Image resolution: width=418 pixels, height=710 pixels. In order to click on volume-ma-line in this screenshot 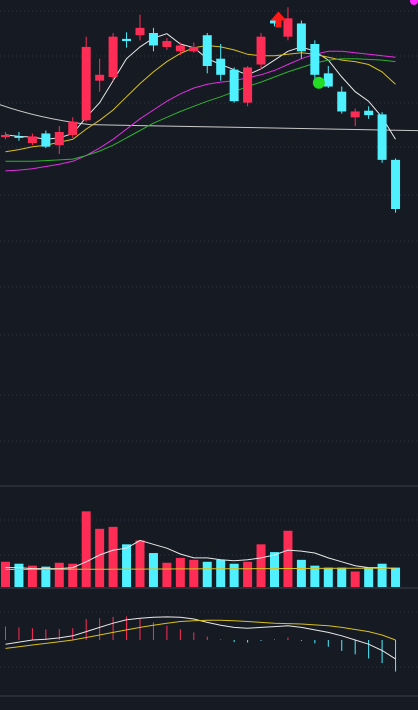, I will do `click(200, 554)`.